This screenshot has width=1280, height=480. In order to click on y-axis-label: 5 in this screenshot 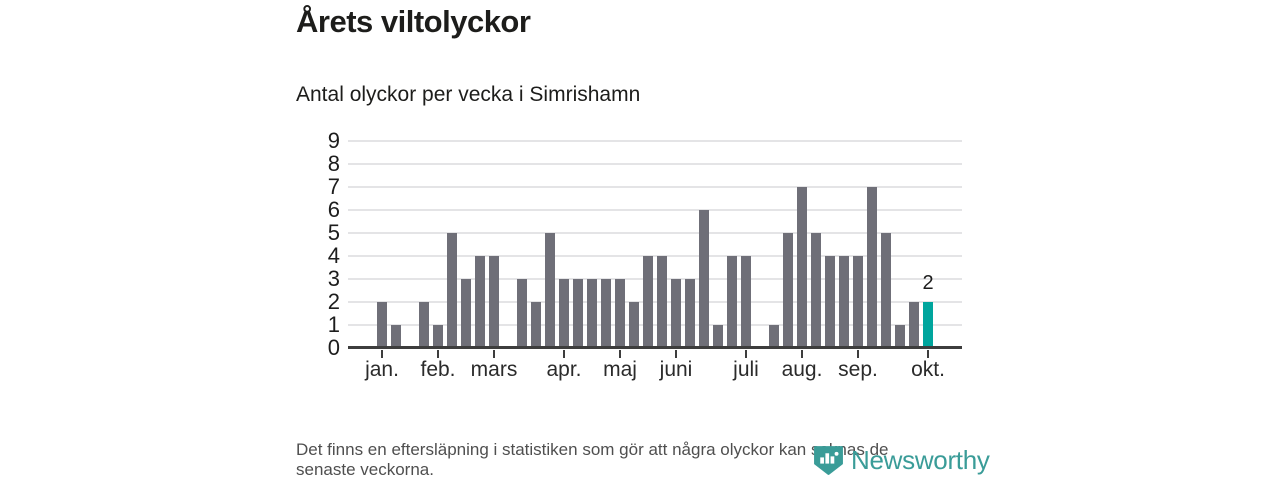, I will do `click(333, 232)`.